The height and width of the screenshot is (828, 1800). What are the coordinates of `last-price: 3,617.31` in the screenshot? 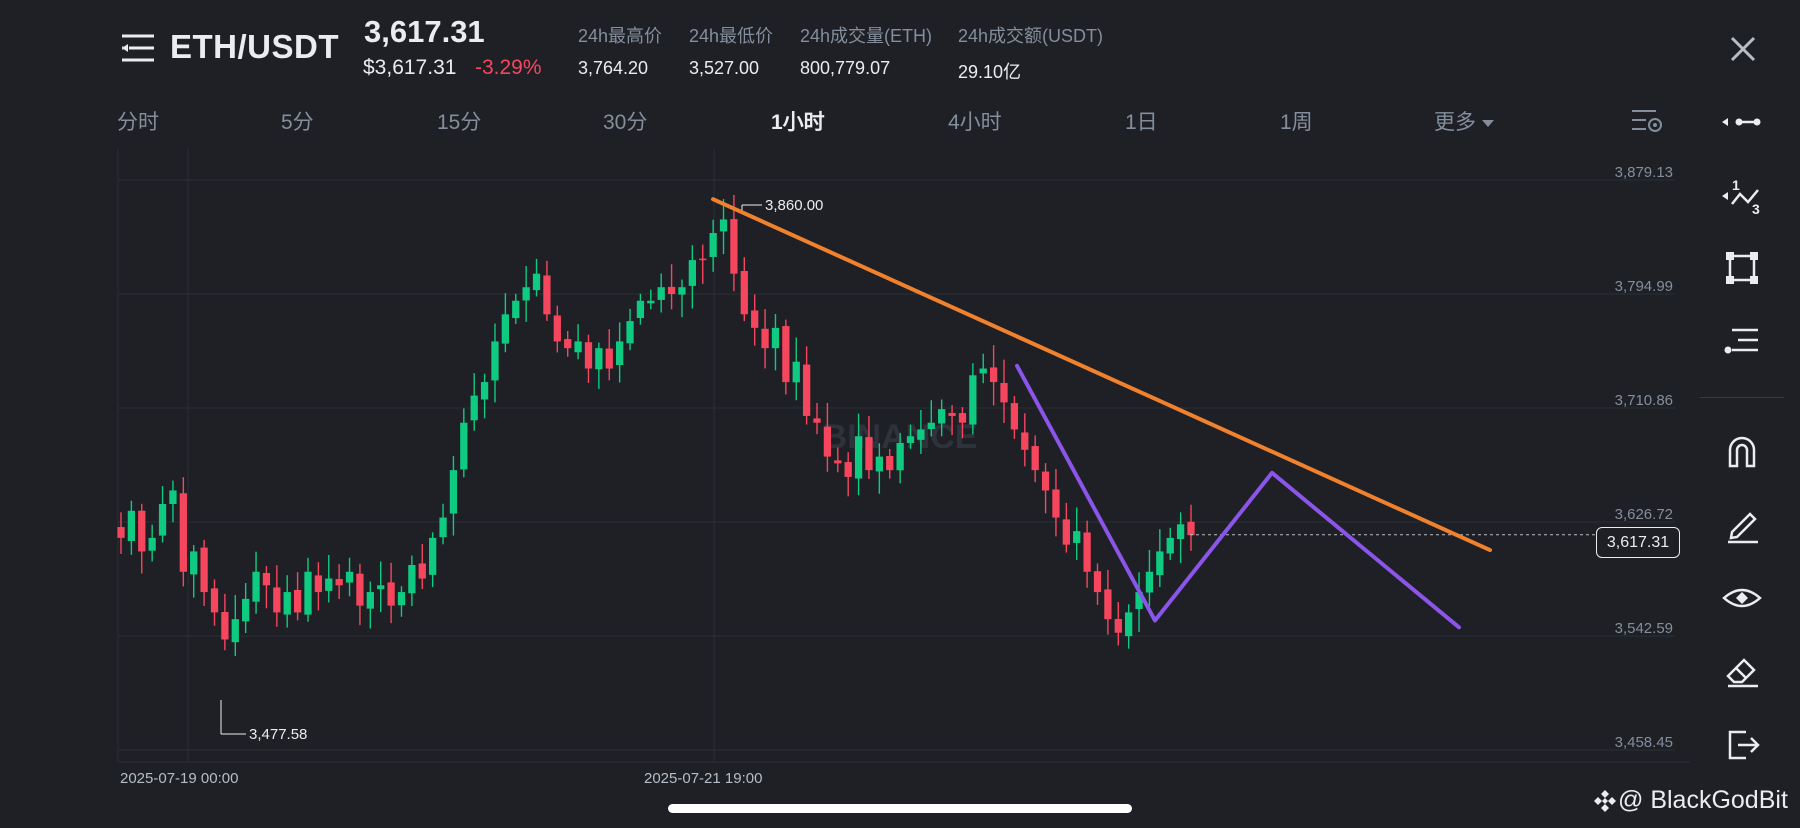 It's located at (424, 31).